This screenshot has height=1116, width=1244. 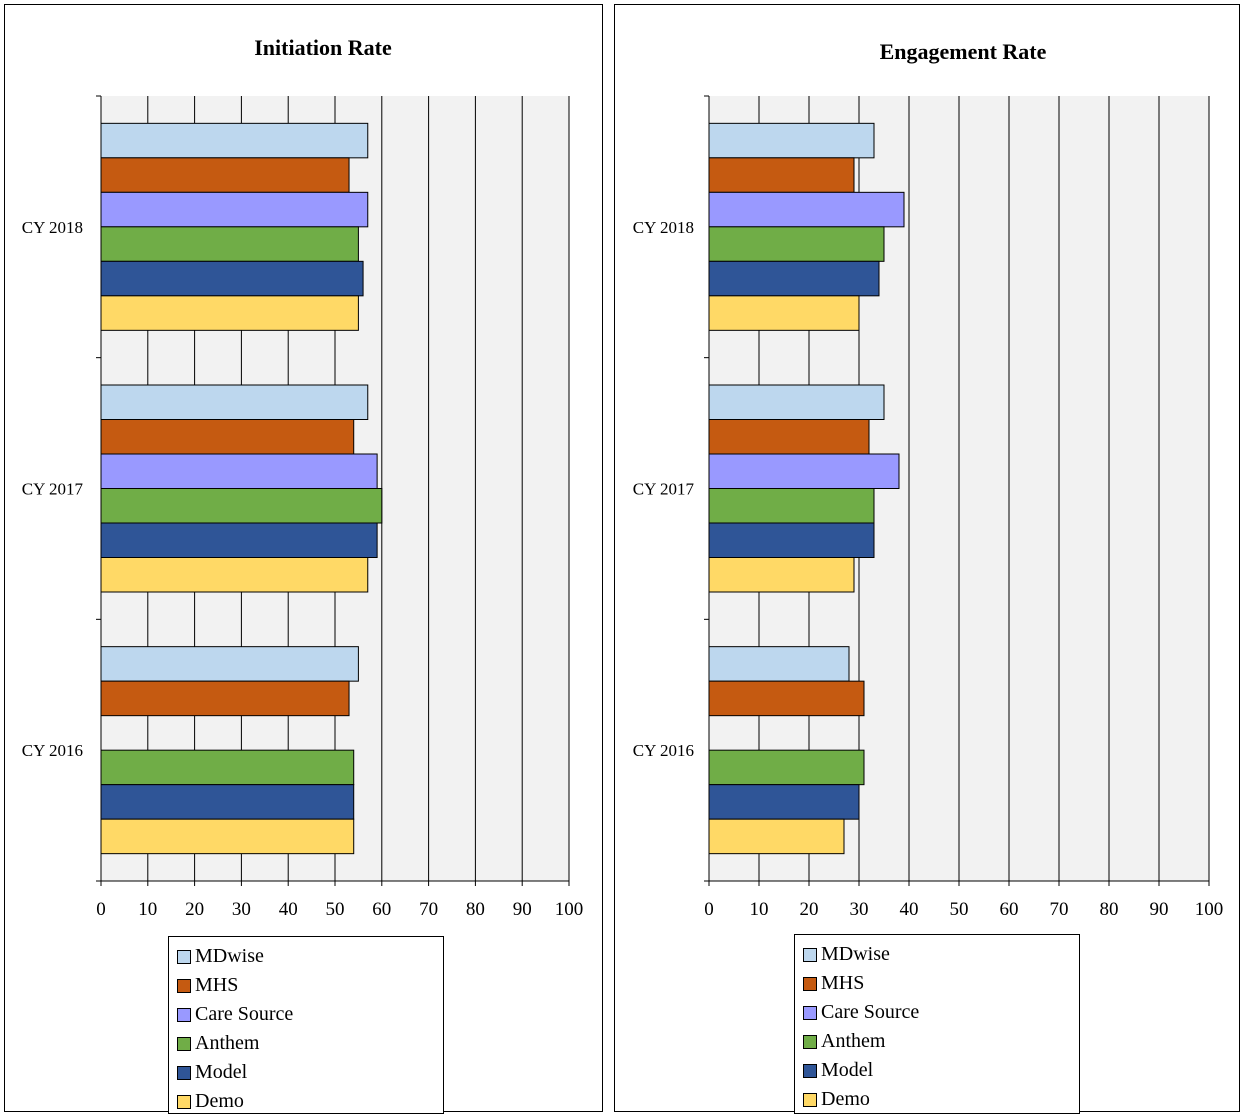 What do you see at coordinates (855, 954) in the screenshot?
I see `legend-label: MDwise` at bounding box center [855, 954].